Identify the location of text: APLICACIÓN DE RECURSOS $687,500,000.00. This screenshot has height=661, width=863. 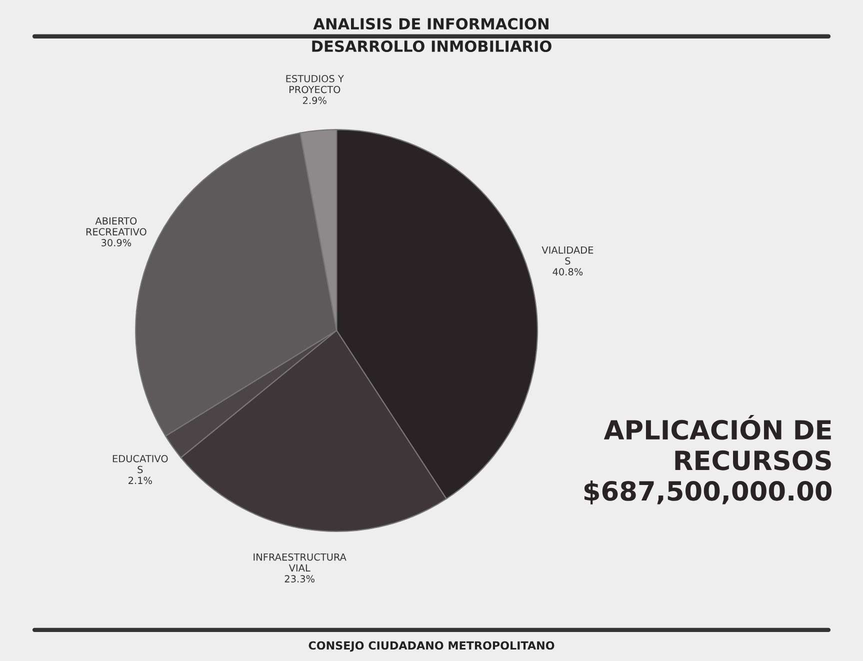
(708, 459).